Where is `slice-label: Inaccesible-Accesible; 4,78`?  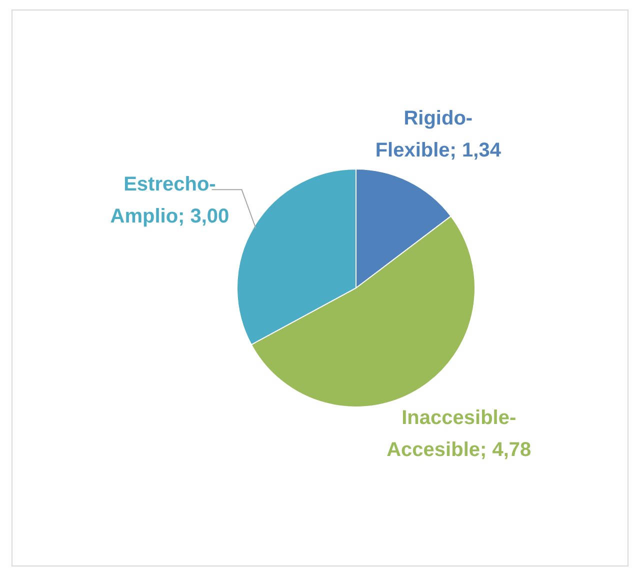
slice-label: Inaccesible-Accesible; 4,78 is located at coordinates (459, 434).